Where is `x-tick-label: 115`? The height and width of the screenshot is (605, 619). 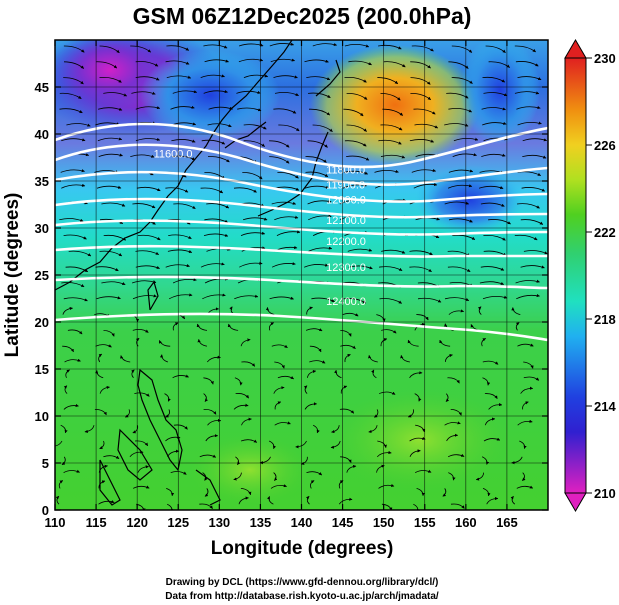
x-tick-label: 115 is located at coordinates (96, 522).